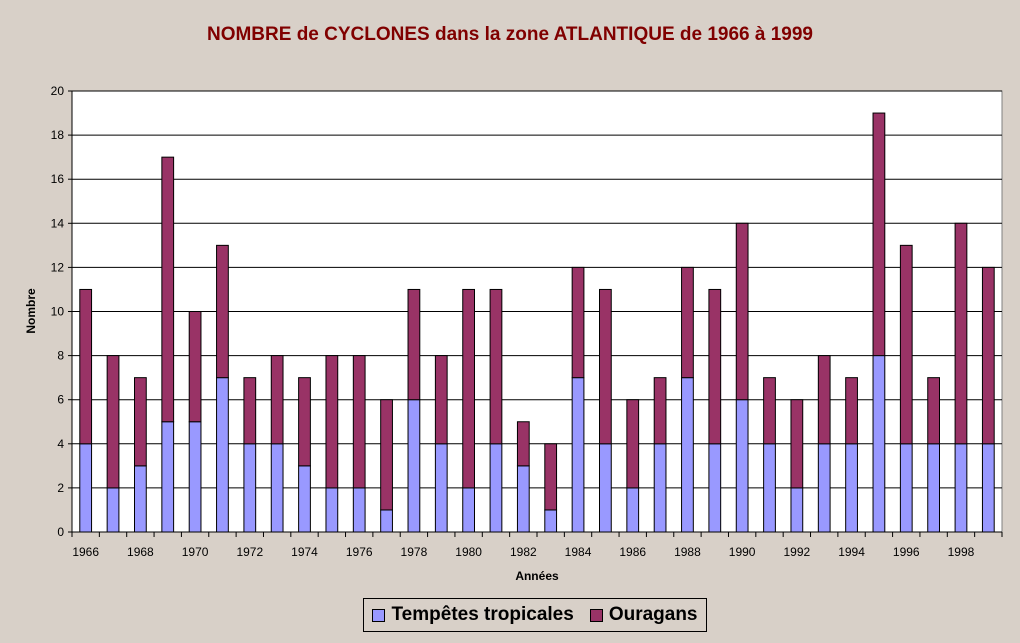 This screenshot has height=643, width=1020. I want to click on bar-hurricanes-1985, so click(605, 366).